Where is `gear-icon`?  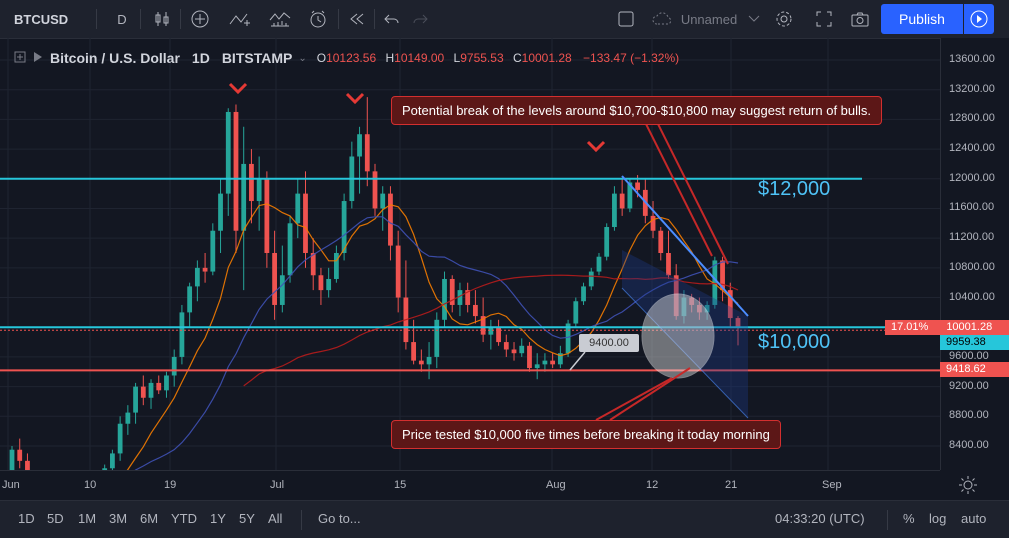
gear-icon is located at coordinates (784, 19).